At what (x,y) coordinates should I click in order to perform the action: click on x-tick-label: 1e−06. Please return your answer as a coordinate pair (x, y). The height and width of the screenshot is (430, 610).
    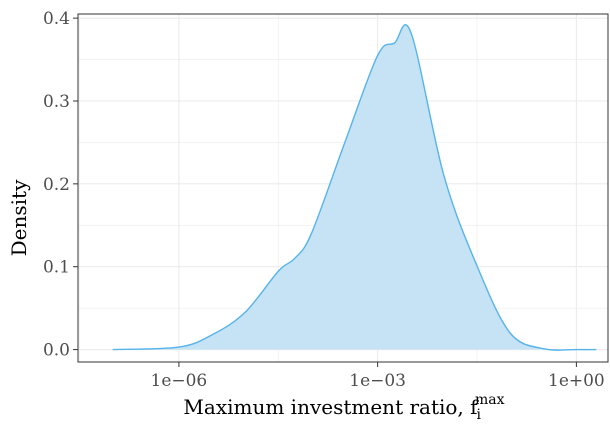
    Looking at the image, I should click on (179, 381).